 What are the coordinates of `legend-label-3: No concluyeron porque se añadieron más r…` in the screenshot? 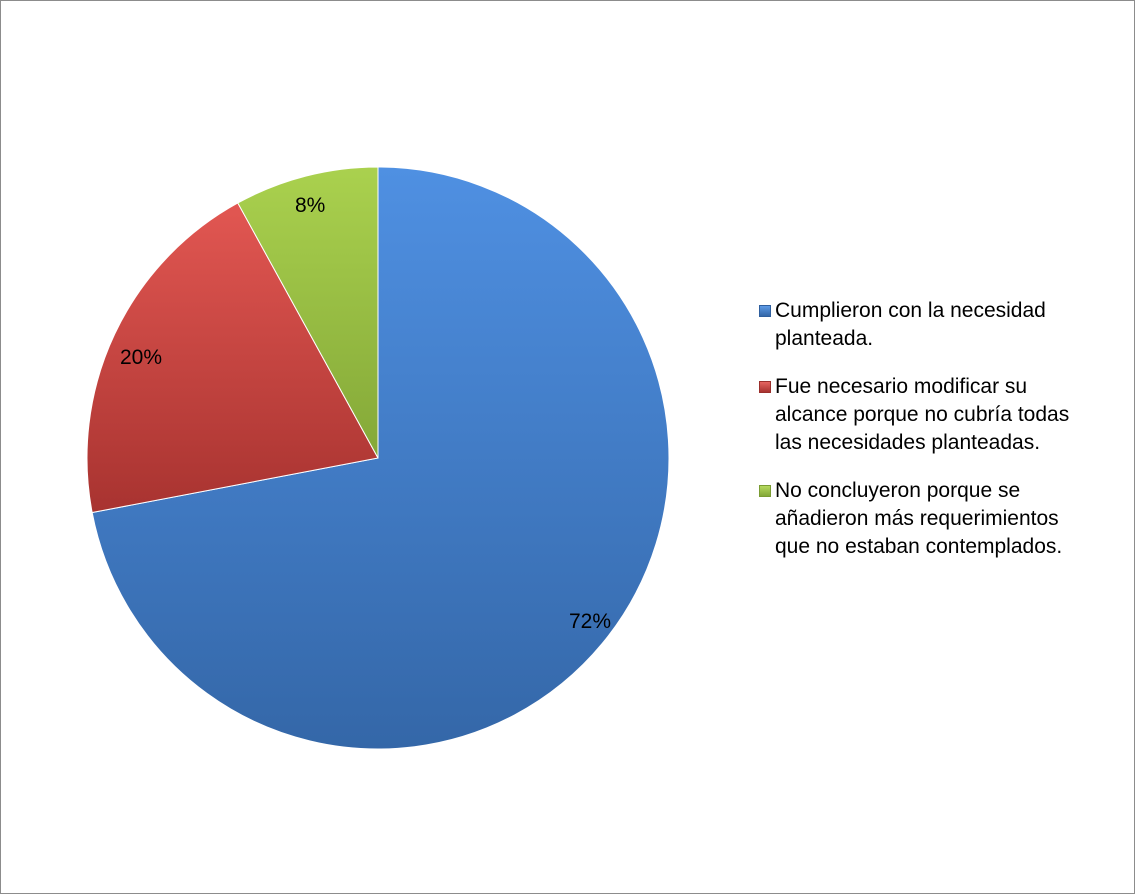 It's located at (919, 518).